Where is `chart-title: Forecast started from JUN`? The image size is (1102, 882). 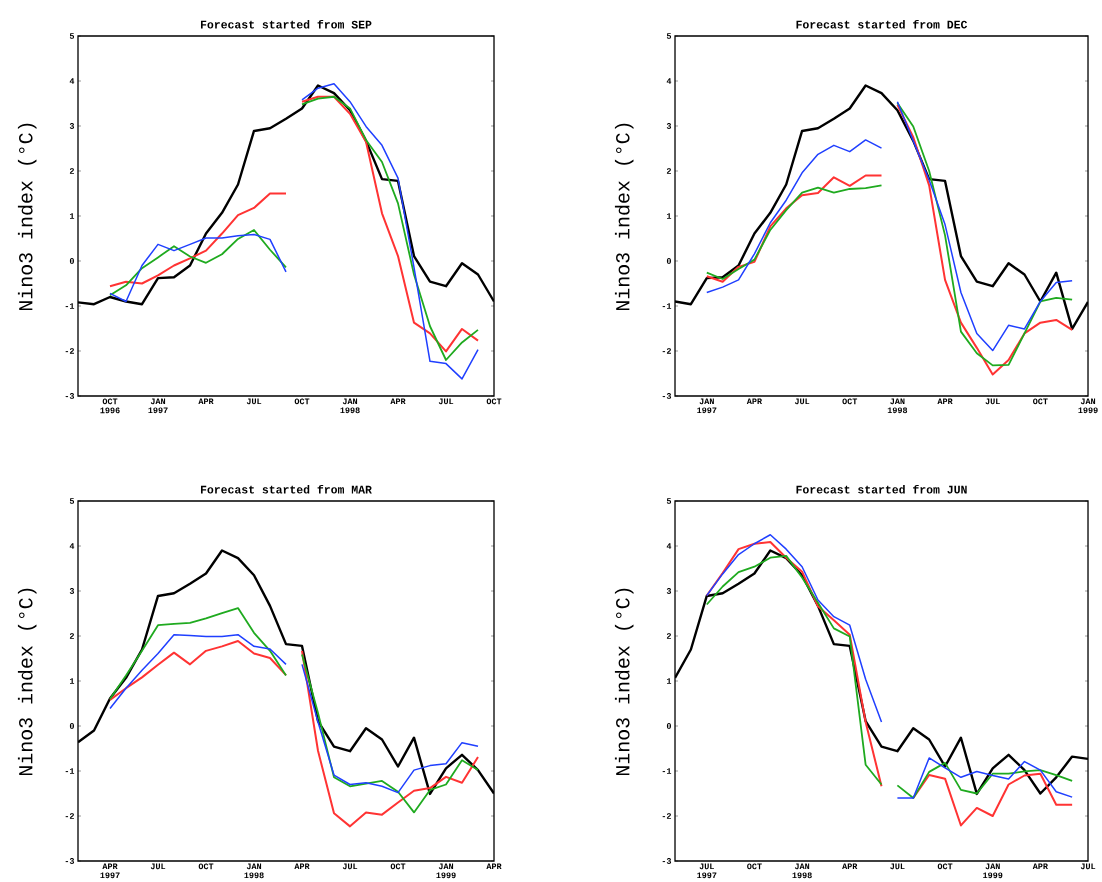
chart-title: Forecast started from JUN is located at coordinates (881, 489).